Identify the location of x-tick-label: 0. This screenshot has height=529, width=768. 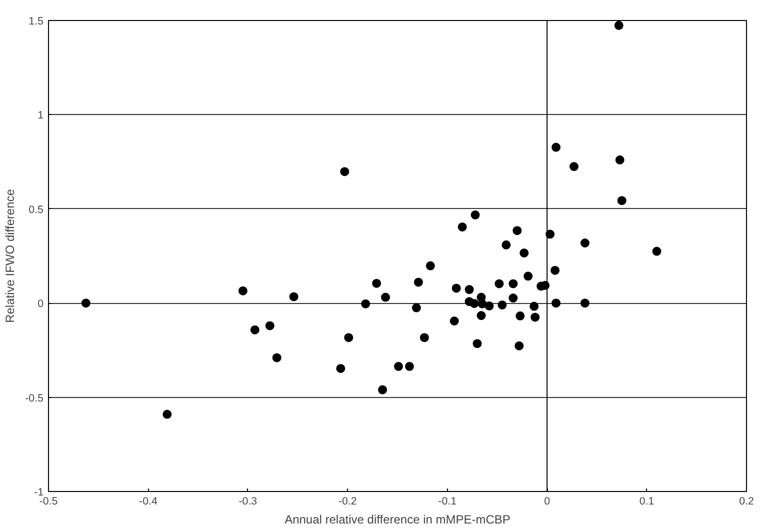
(547, 502).